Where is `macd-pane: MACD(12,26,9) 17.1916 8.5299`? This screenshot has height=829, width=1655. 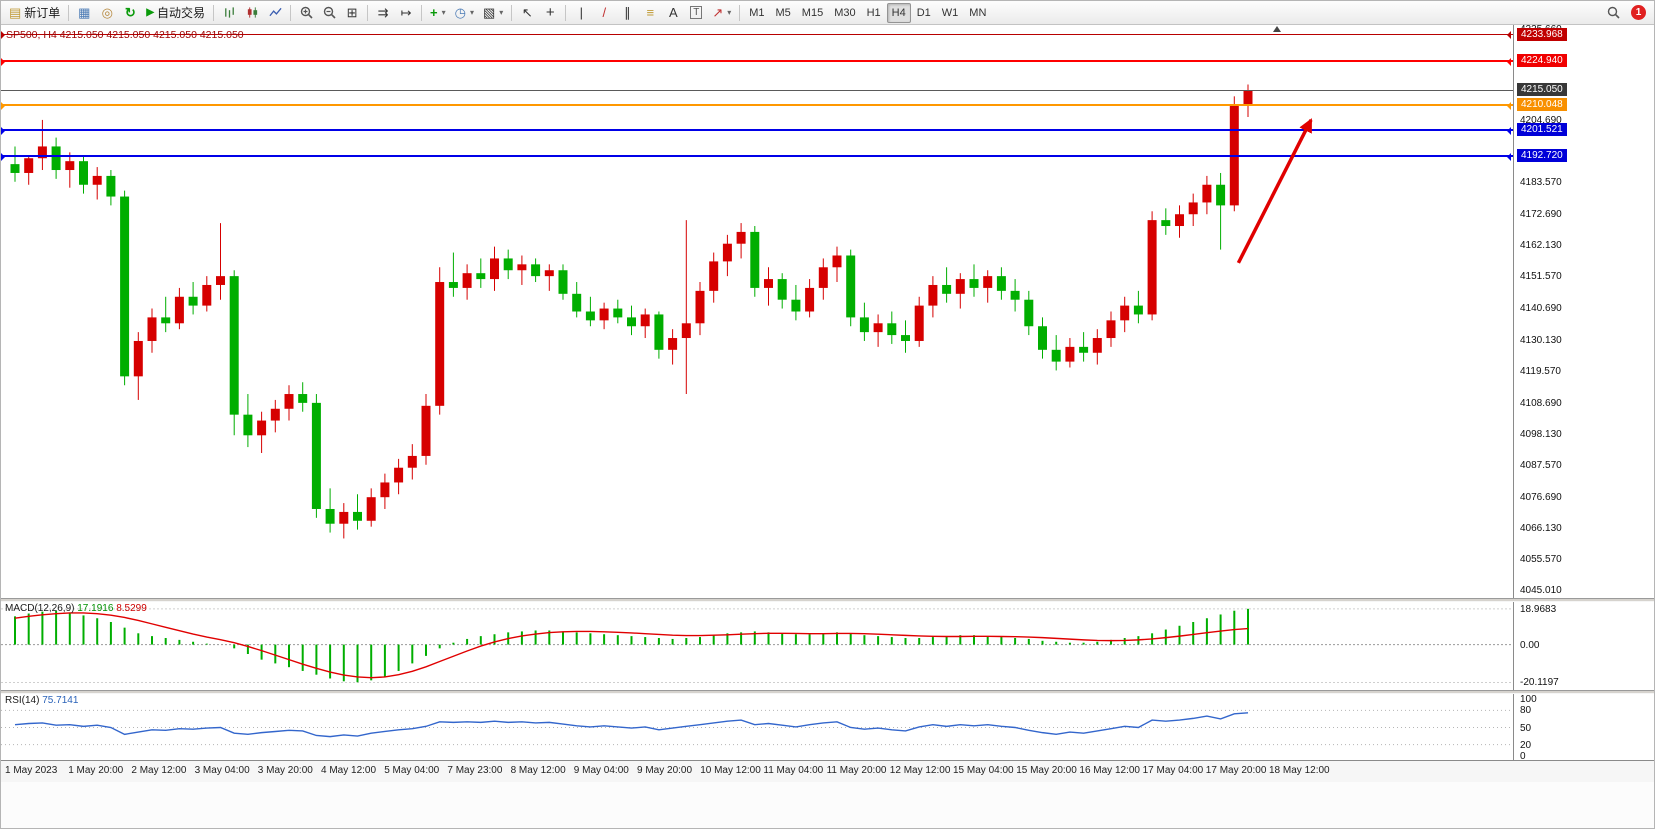 macd-pane: MACD(12,26,9) 17.1916 8.5299 is located at coordinates (757, 646).